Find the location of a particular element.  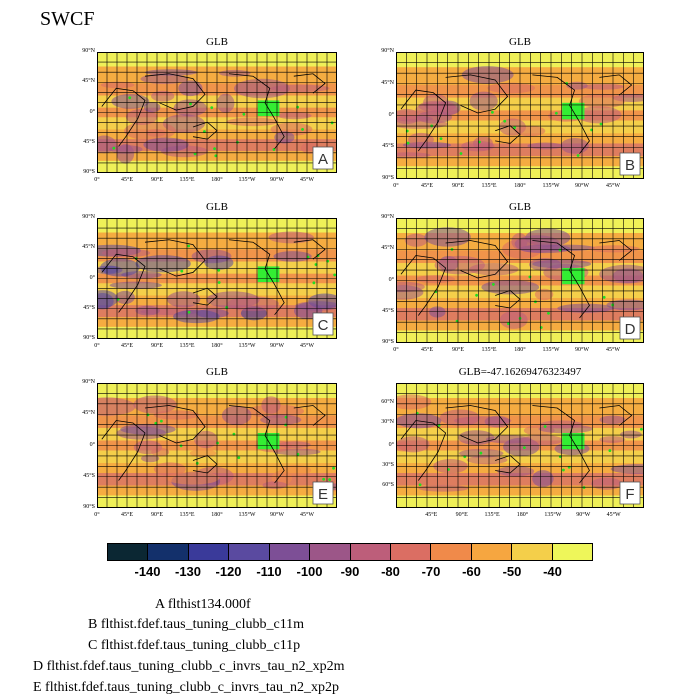

panel-letter-a: A is located at coordinates (323, 159).